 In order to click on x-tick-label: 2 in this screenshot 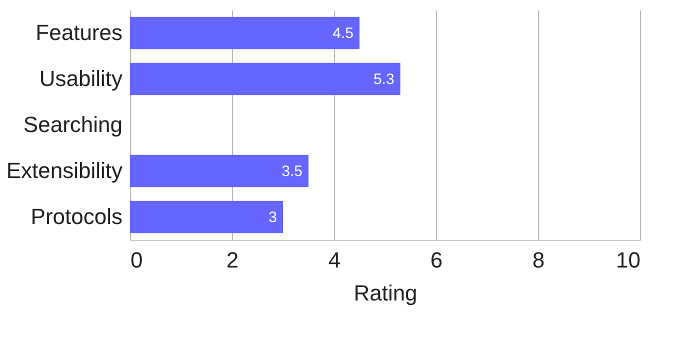, I will do `click(232, 260)`.